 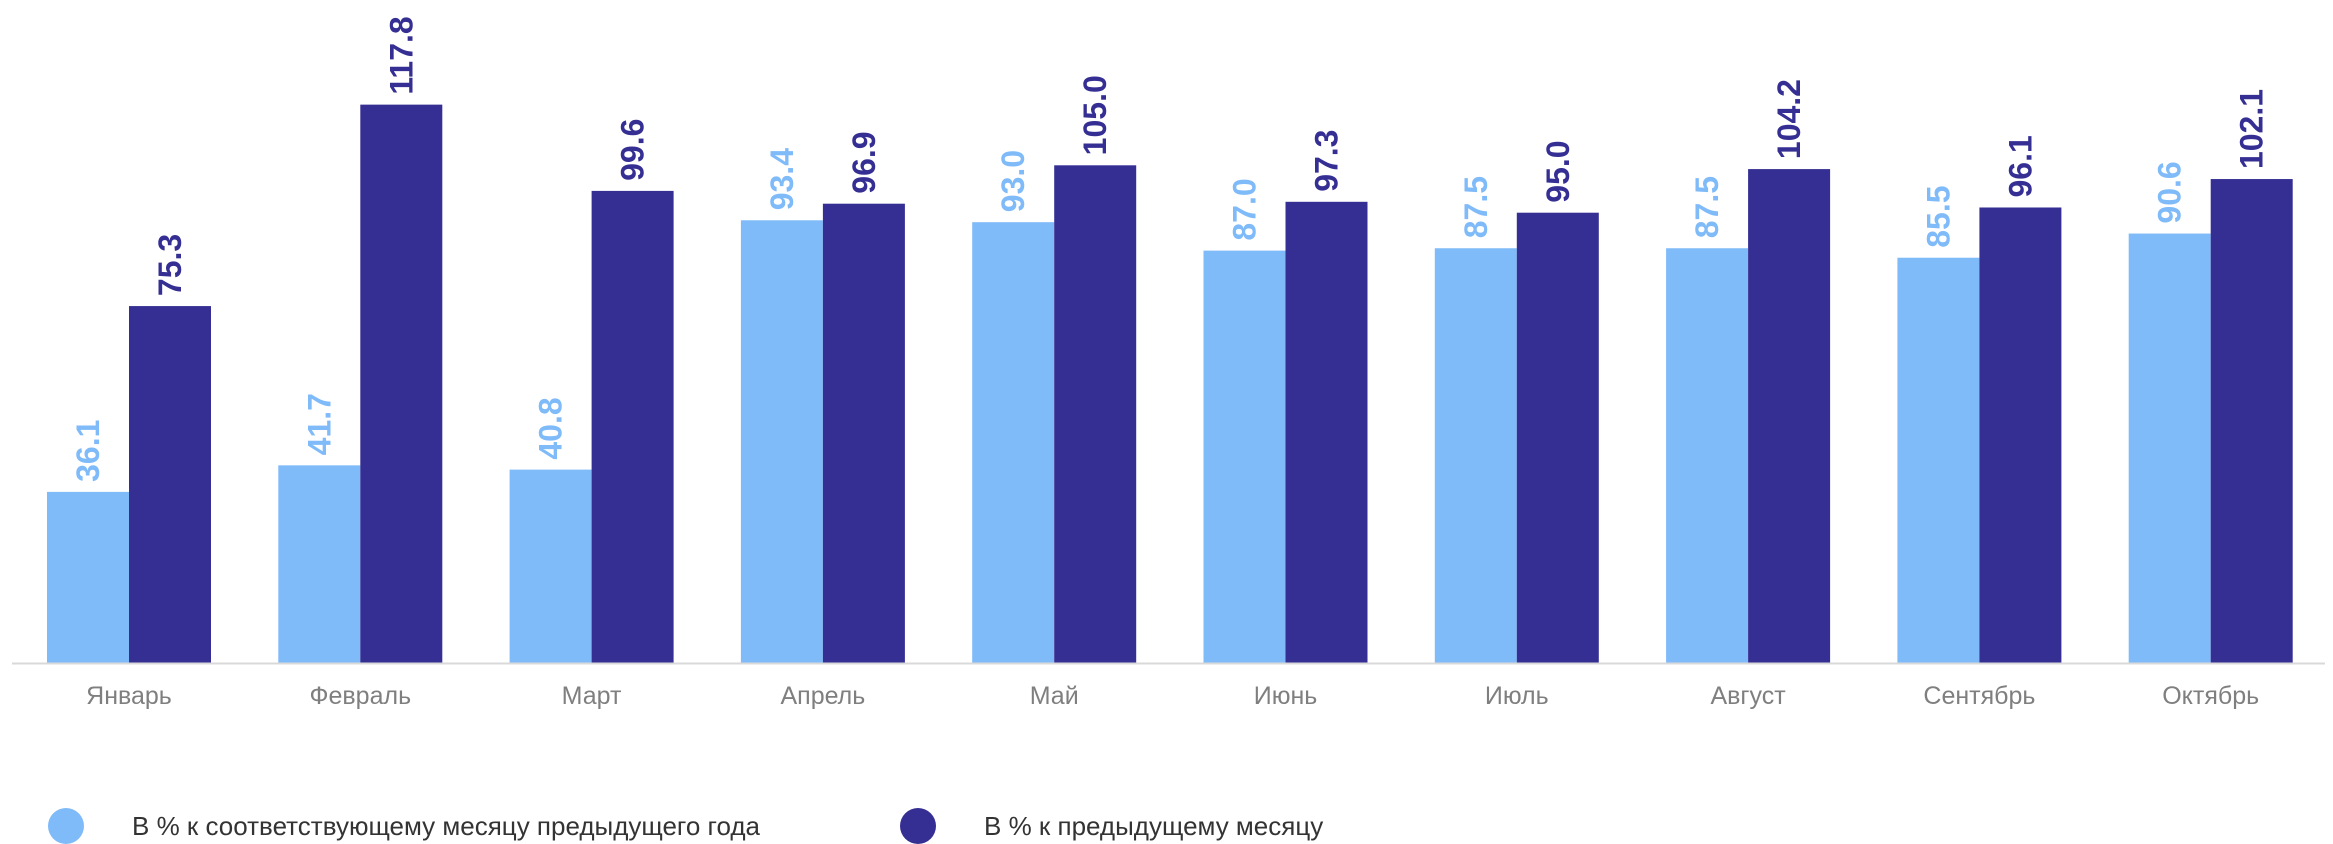 I want to click on bar-value-label: 93.4, so click(x=782, y=179).